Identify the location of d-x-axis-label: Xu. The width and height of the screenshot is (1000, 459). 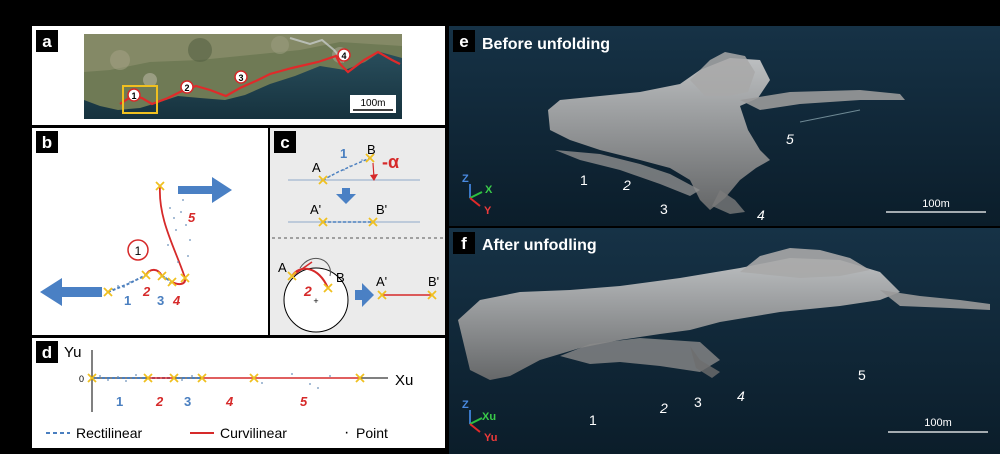
(404, 380).